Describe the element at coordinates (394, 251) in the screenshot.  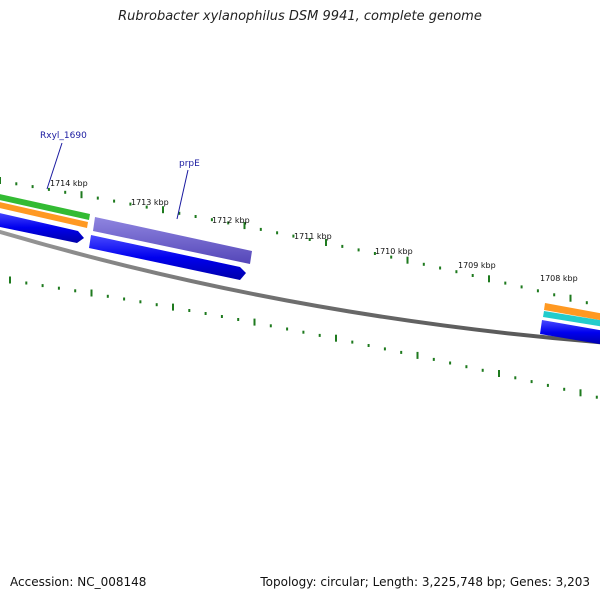
I see `kbp-label-1710: 1710 kbp` at that location.